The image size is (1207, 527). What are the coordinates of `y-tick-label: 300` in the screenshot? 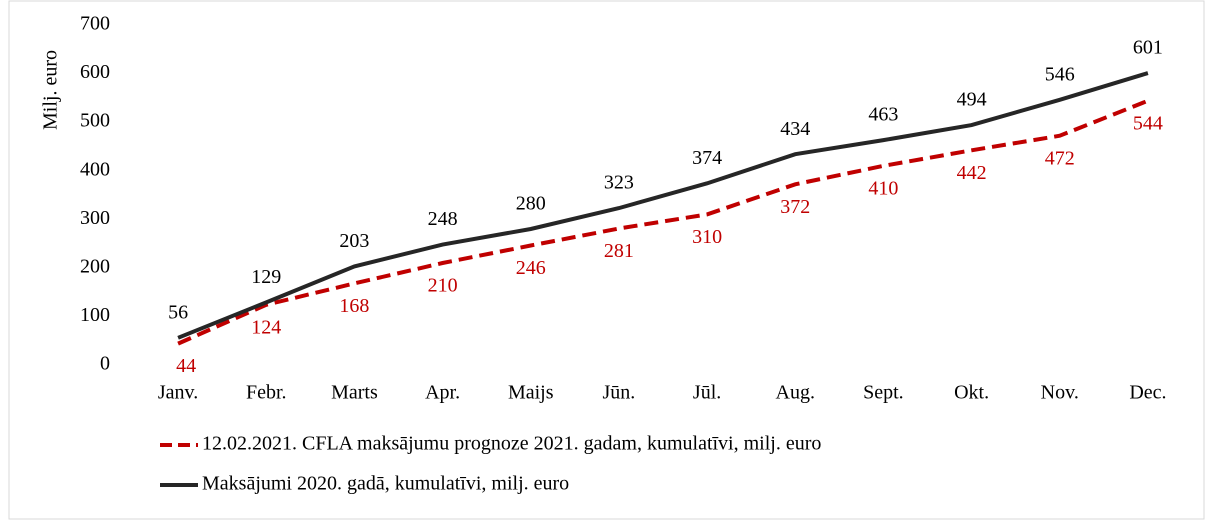 It's located at (95, 218).